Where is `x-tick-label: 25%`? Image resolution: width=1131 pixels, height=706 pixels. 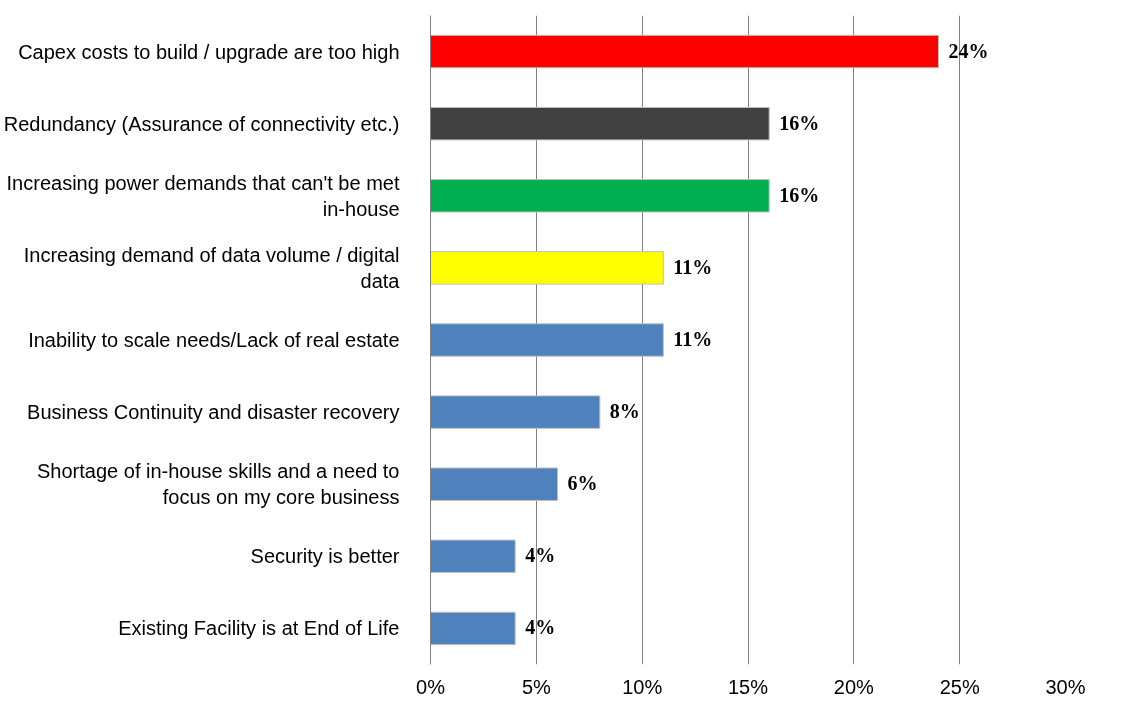
x-tick-label: 25% is located at coordinates (959, 686).